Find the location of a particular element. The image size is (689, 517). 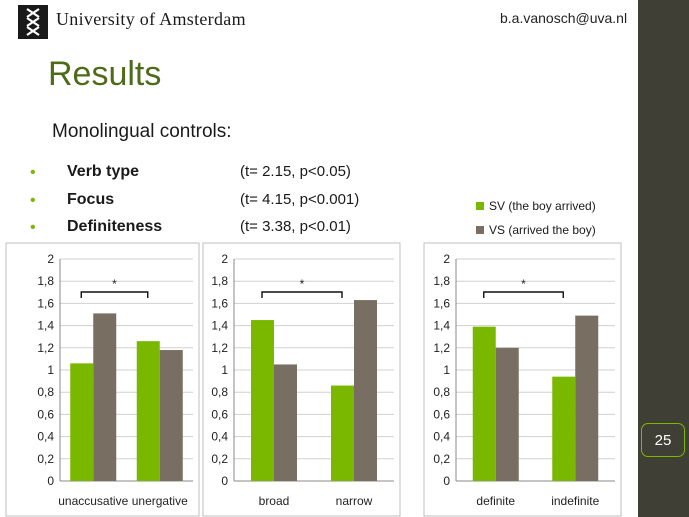

author-email: b.a.vanosch@uva.nl is located at coordinates (564, 18).